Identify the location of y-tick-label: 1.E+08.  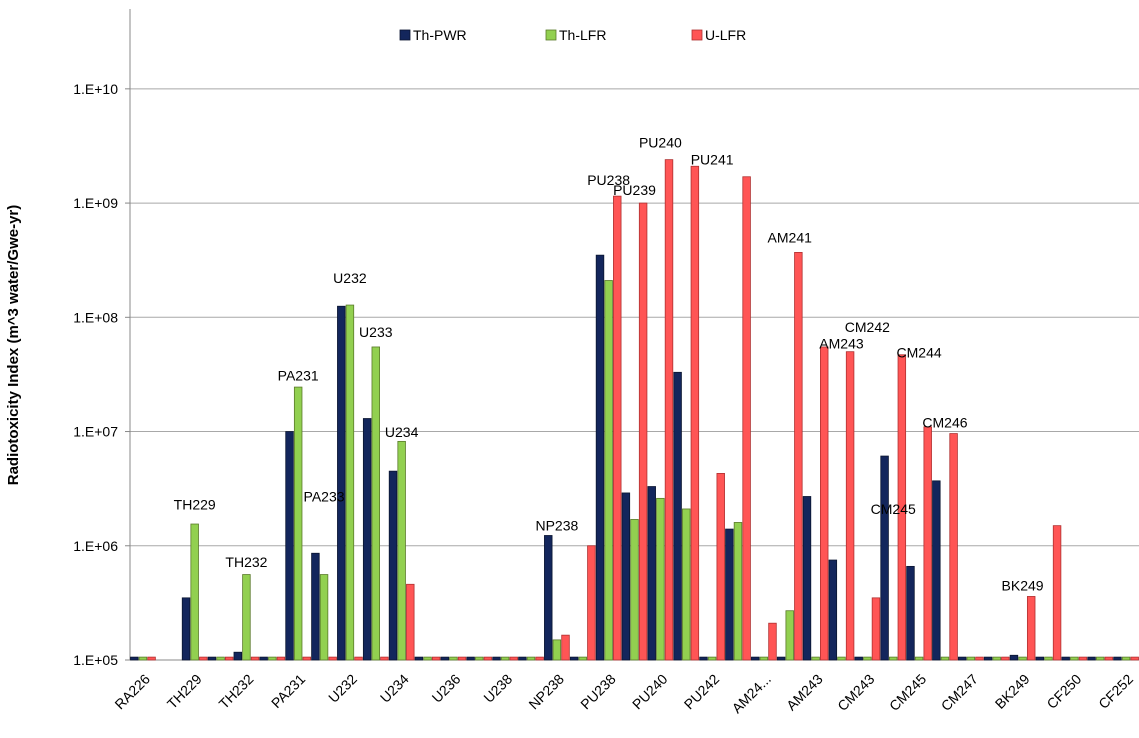
(95, 317).